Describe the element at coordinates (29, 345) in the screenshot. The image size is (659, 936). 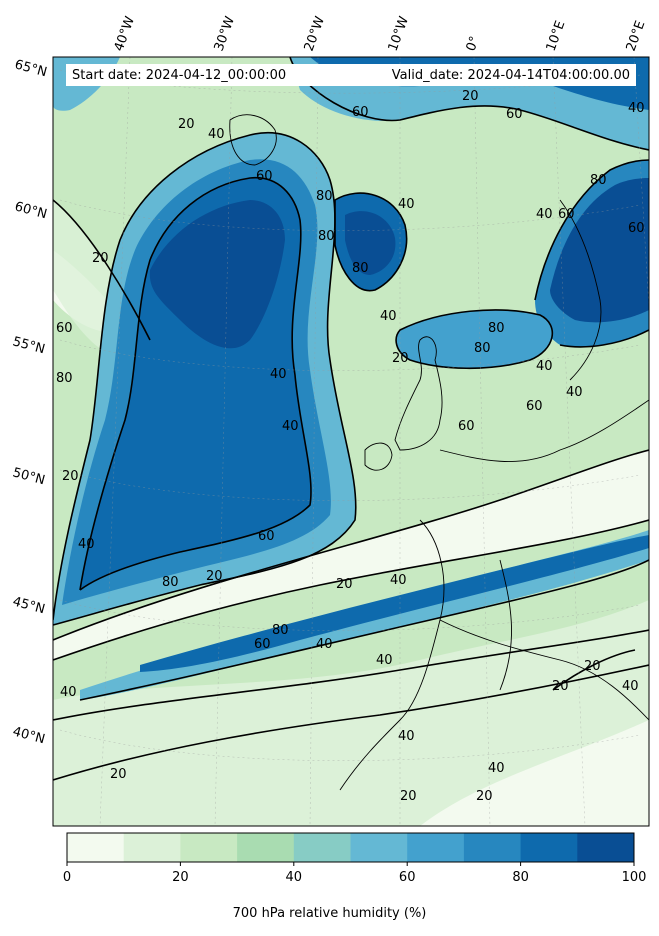
I see `lat-label-55n: 55°N` at that location.